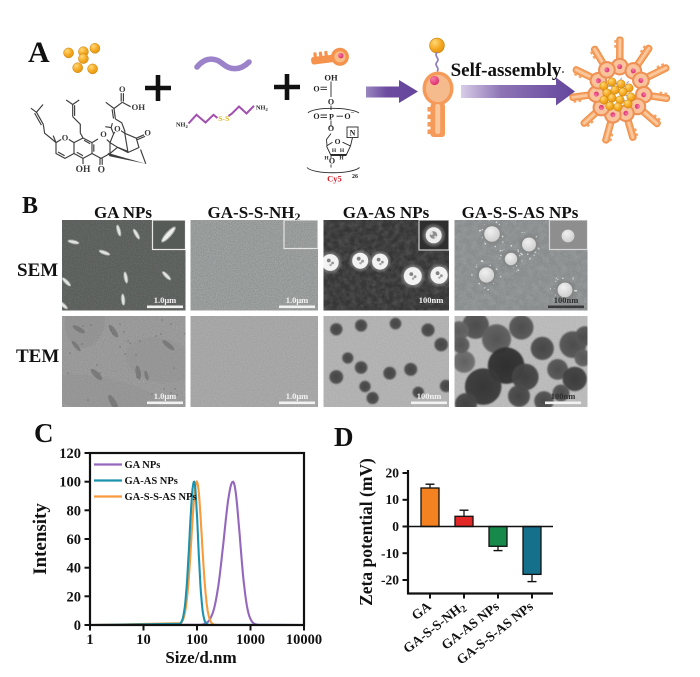 The width and height of the screenshot is (700, 677). Describe the element at coordinates (30, 206) in the screenshot. I see `svg-text: B` at that location.